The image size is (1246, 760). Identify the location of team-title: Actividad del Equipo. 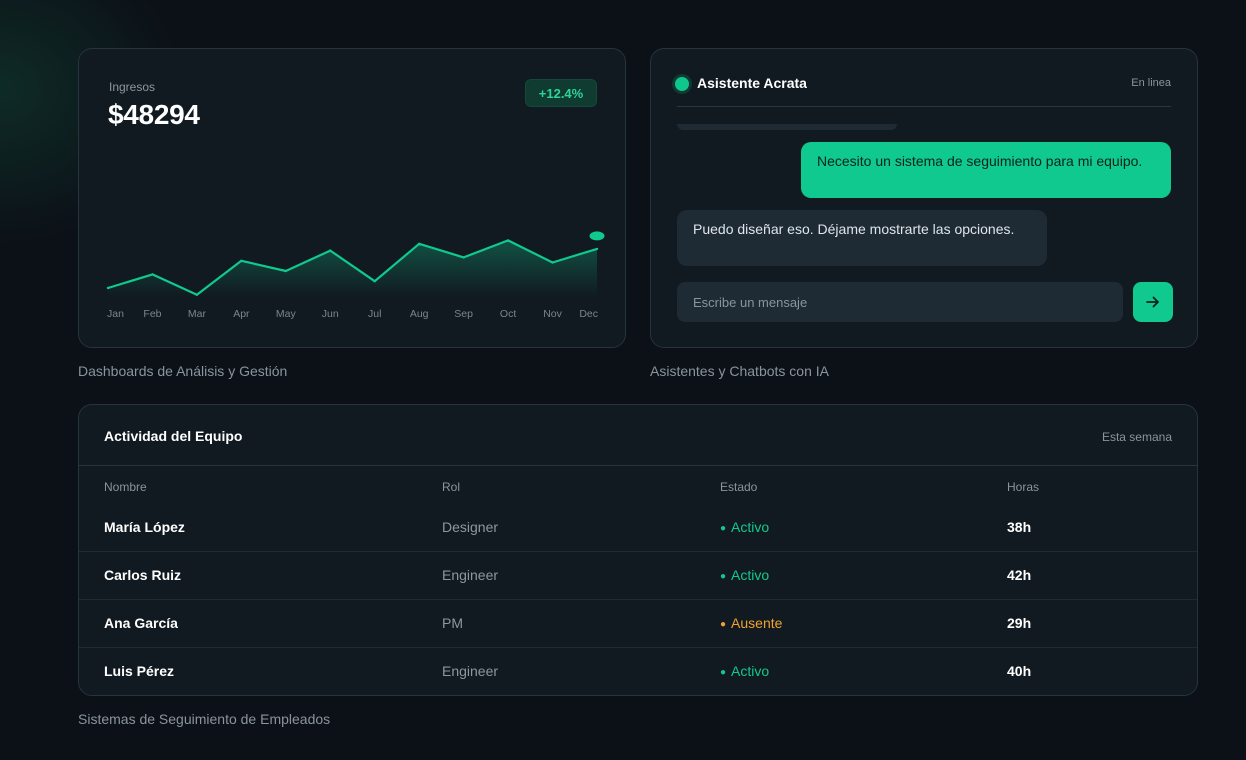
(173, 436).